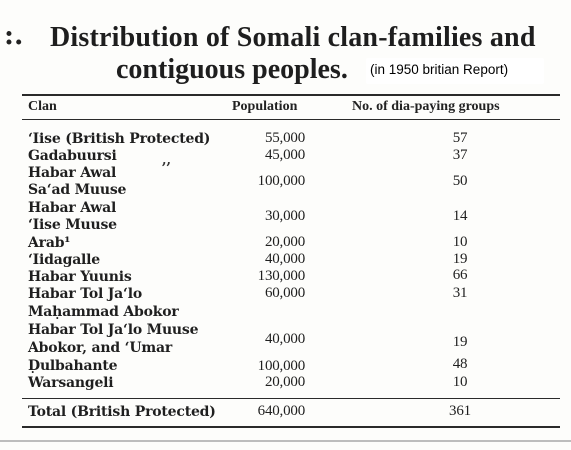  What do you see at coordinates (64, 260) in the screenshot?
I see `row-clan: ‘Iidagalle` at bounding box center [64, 260].